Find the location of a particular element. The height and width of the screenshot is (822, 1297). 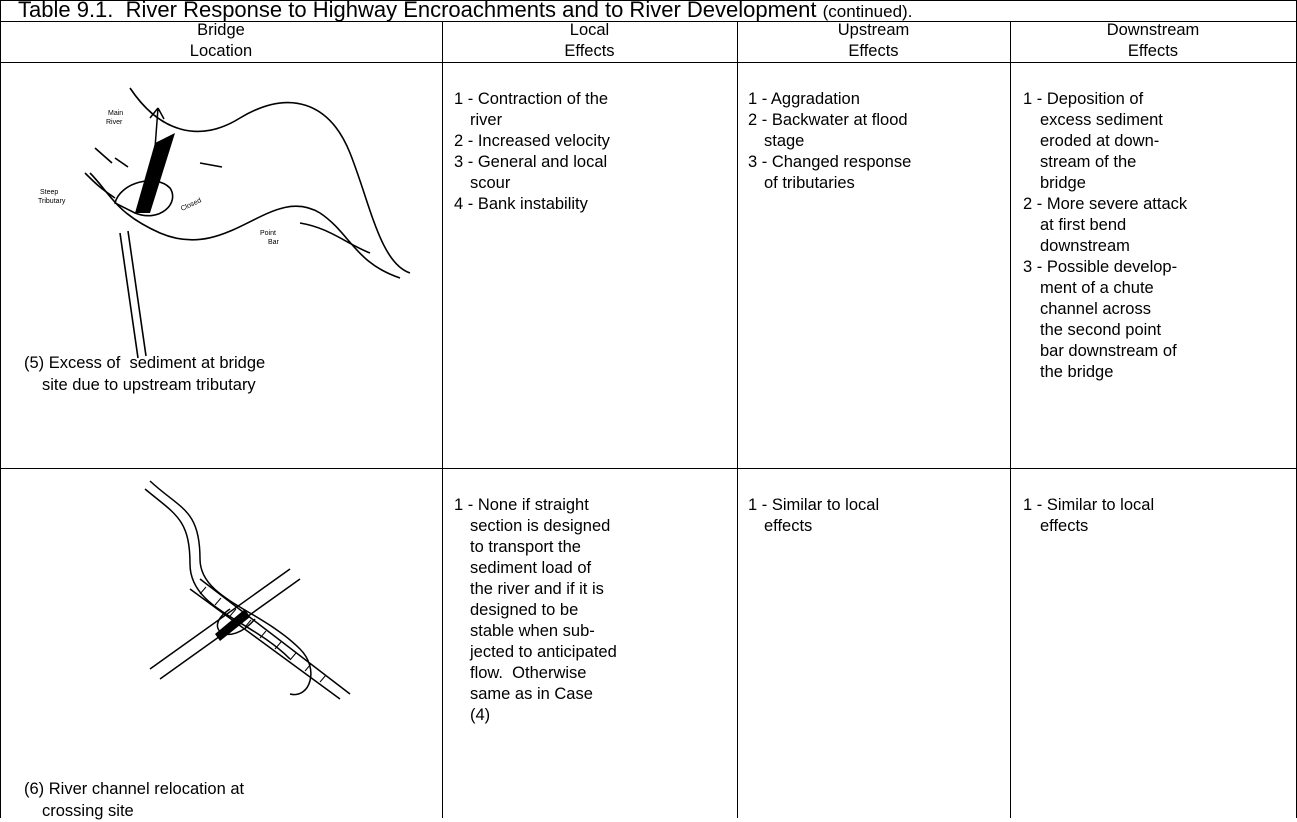

column-header: Local is located at coordinates (589, 30).